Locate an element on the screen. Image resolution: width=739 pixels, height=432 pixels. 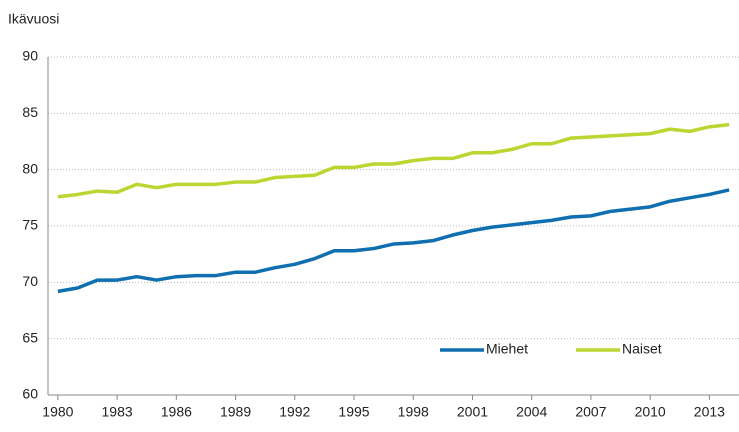
y-tick-label: 90 is located at coordinates (30, 56).